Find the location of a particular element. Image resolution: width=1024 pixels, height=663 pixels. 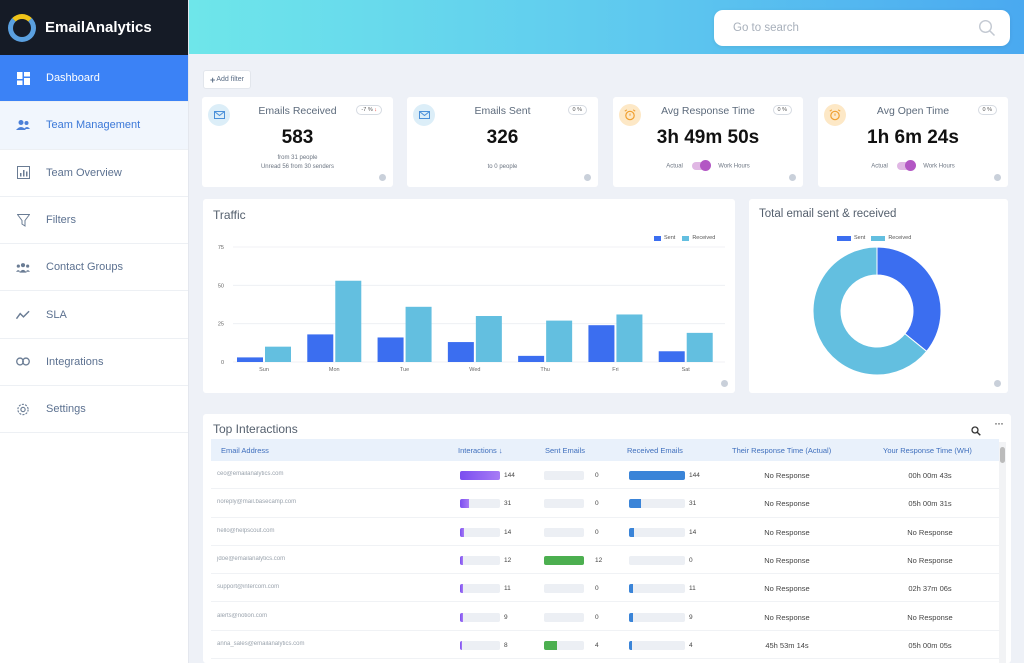

bar-sent-mon is located at coordinates (320, 348).